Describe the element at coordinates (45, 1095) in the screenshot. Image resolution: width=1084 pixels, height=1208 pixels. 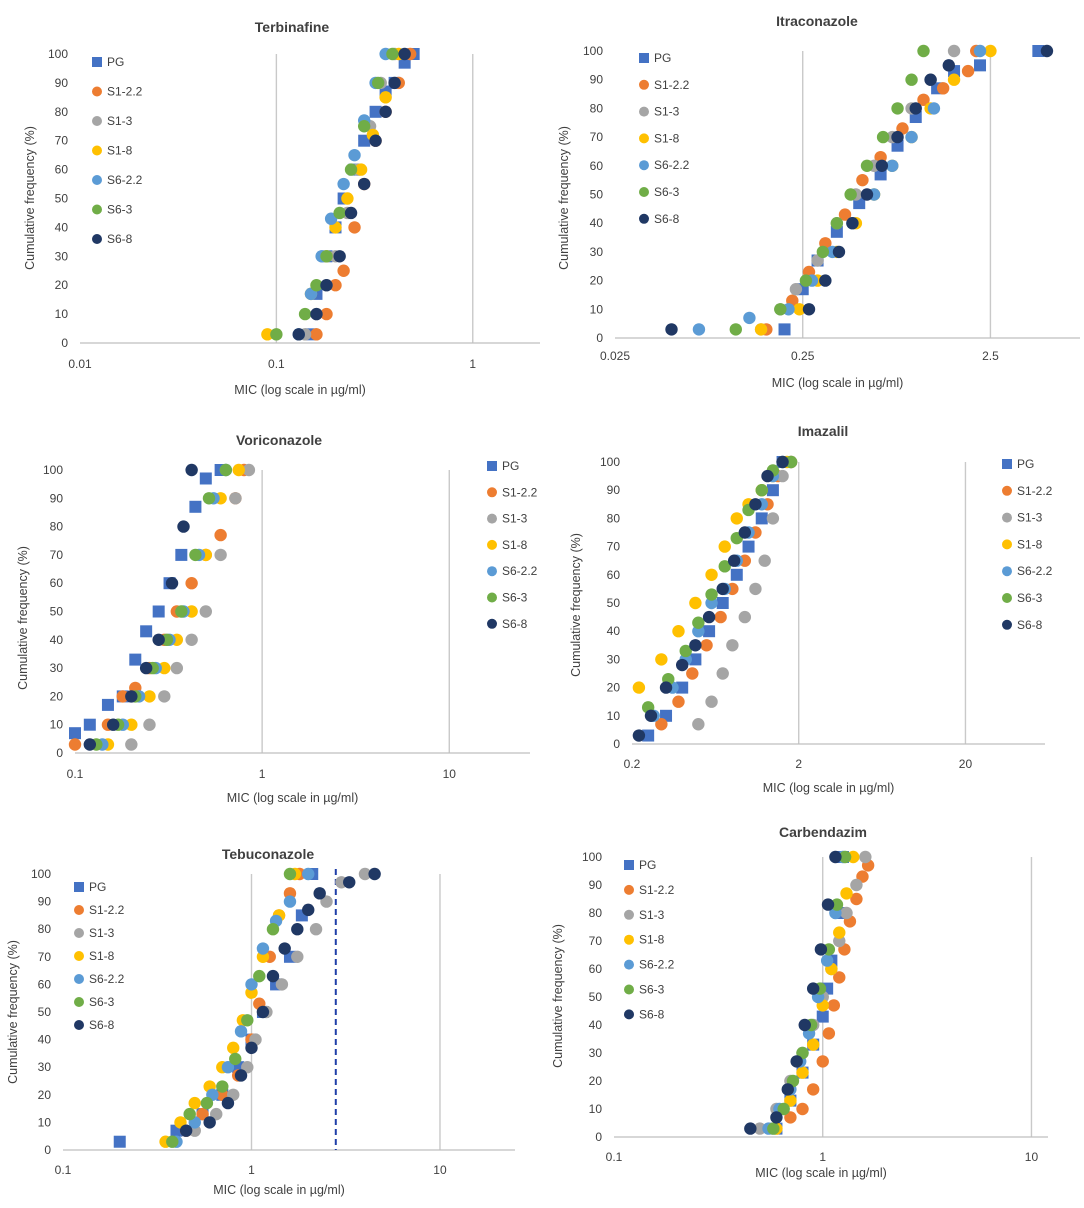
I see `y-tick-label: 20` at that location.